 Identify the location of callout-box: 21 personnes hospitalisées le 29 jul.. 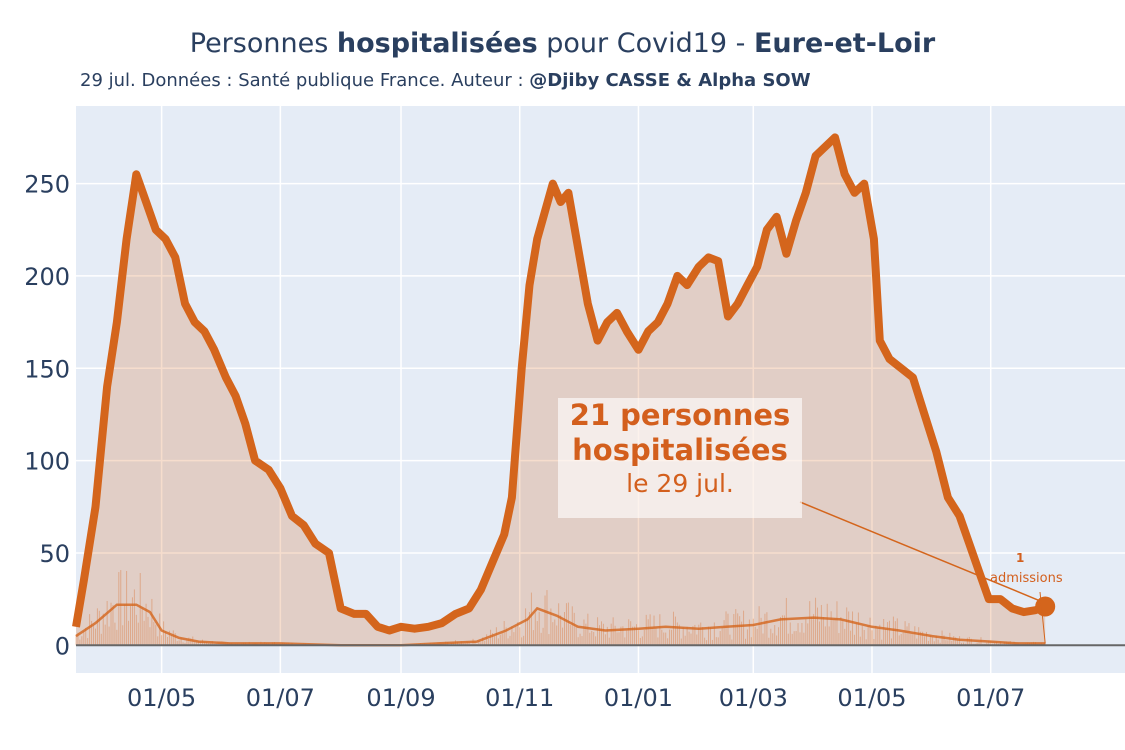
(680, 458).